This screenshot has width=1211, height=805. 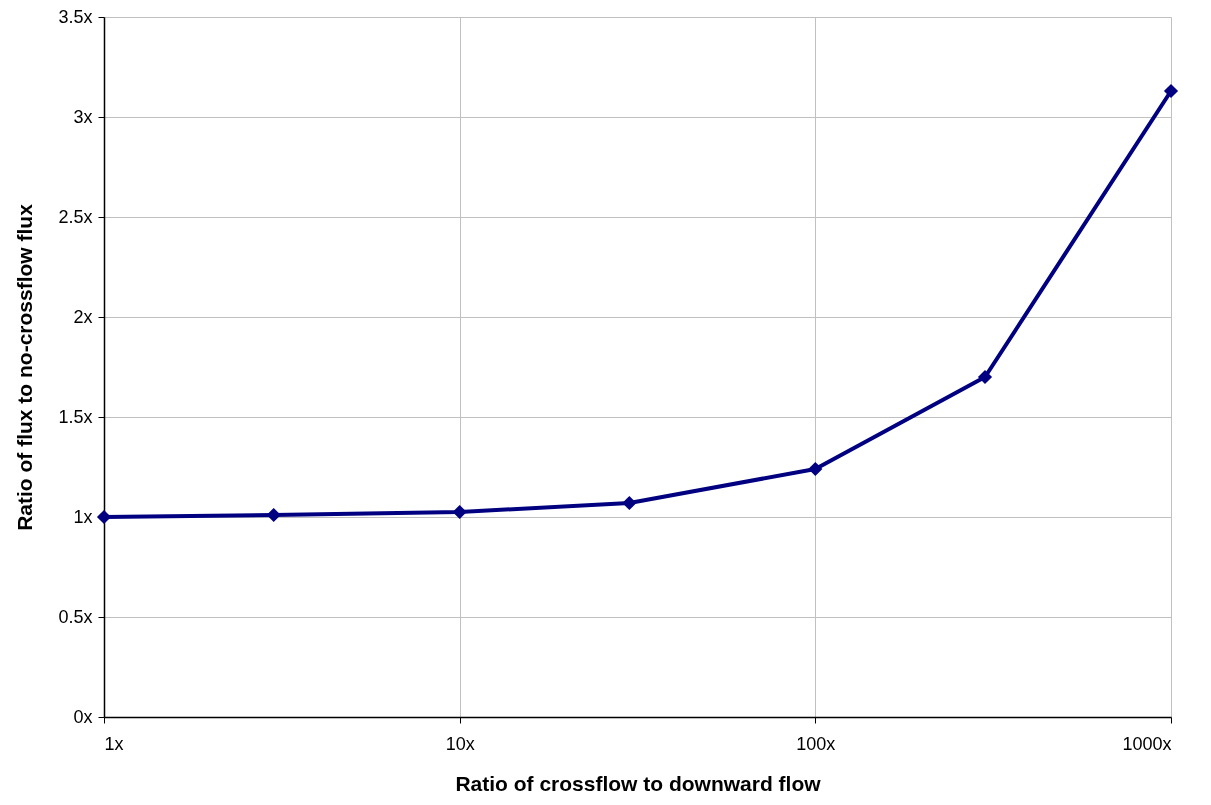 What do you see at coordinates (83, 516) in the screenshot?
I see `y-tick-label: 1x` at bounding box center [83, 516].